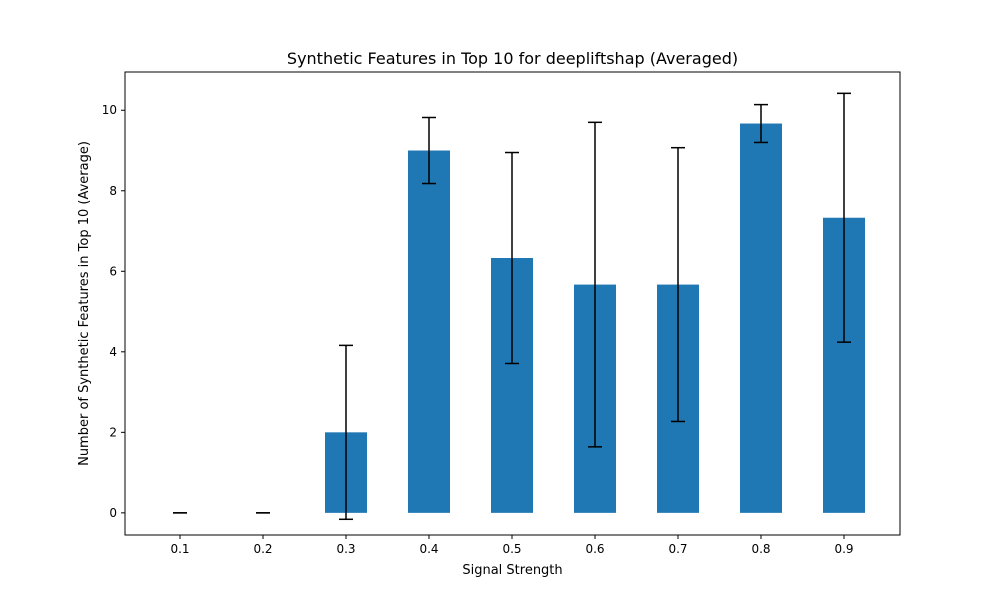 Image resolution: width=1000 pixels, height=600 pixels. I want to click on x-tick-label: 0.3, so click(345, 549).